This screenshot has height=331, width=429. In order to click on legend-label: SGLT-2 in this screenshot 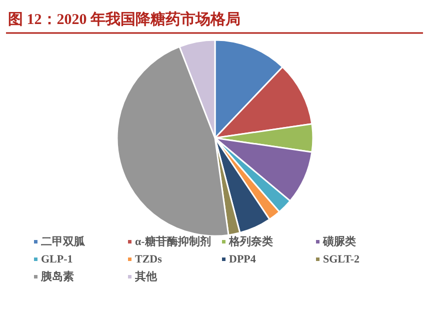, I will do `click(341, 260)`.